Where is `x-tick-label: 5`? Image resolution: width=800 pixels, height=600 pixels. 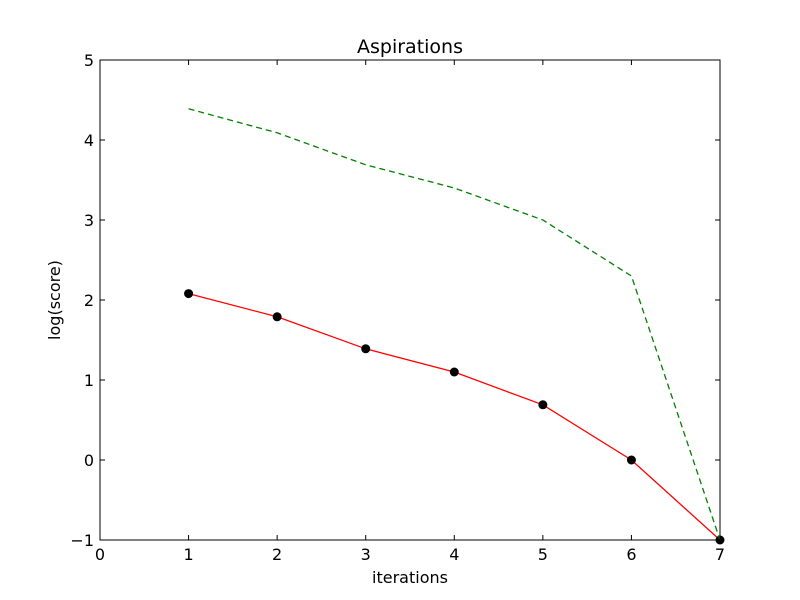 x-tick-label: 5 is located at coordinates (543, 554).